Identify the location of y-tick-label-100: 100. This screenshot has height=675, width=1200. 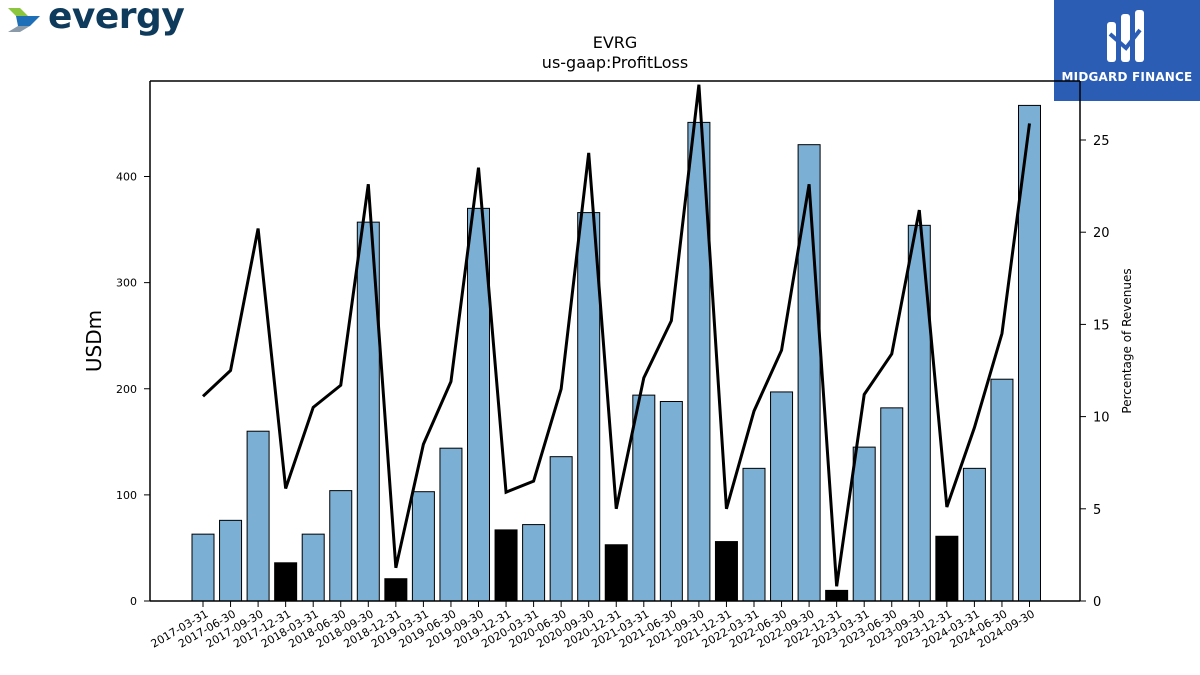
(126, 495).